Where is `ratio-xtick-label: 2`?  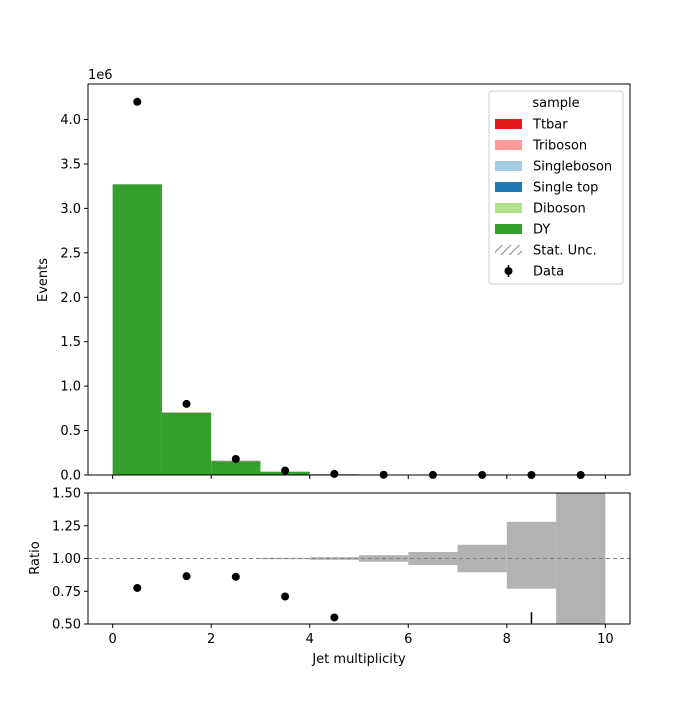 ratio-xtick-label: 2 is located at coordinates (211, 639).